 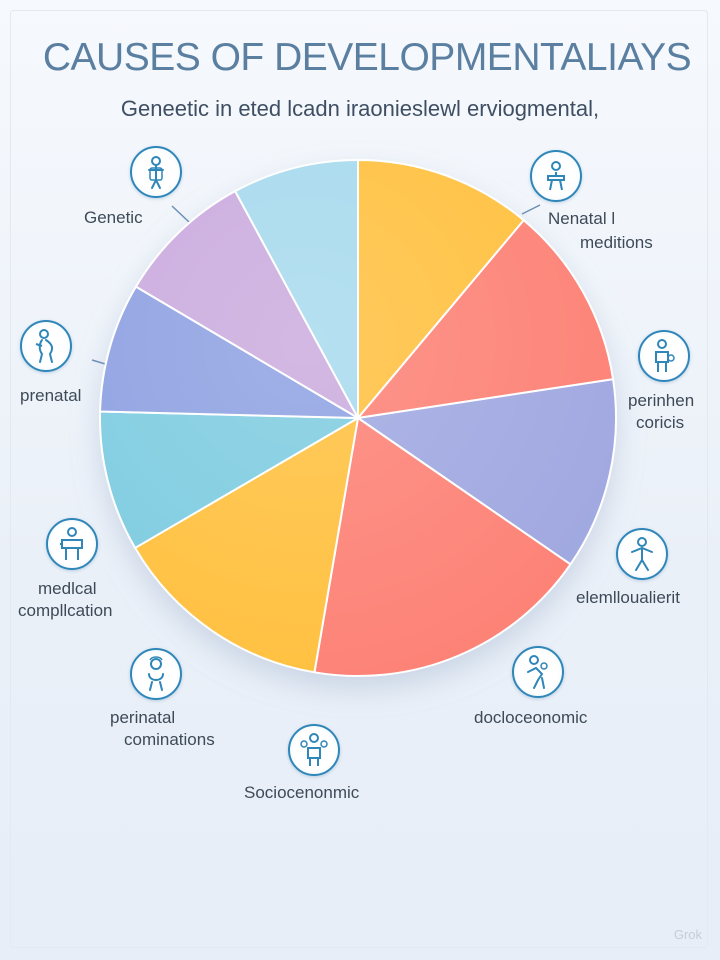 I want to click on label-perinatal-line2: cominations, so click(x=169, y=739).